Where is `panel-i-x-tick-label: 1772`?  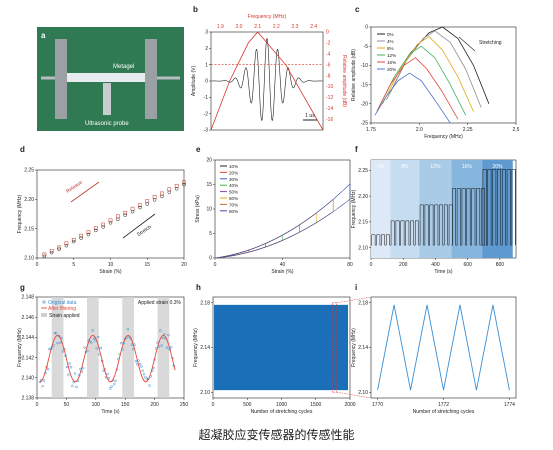
panel-i-x-tick-label: 1772 is located at coordinates (443, 405).